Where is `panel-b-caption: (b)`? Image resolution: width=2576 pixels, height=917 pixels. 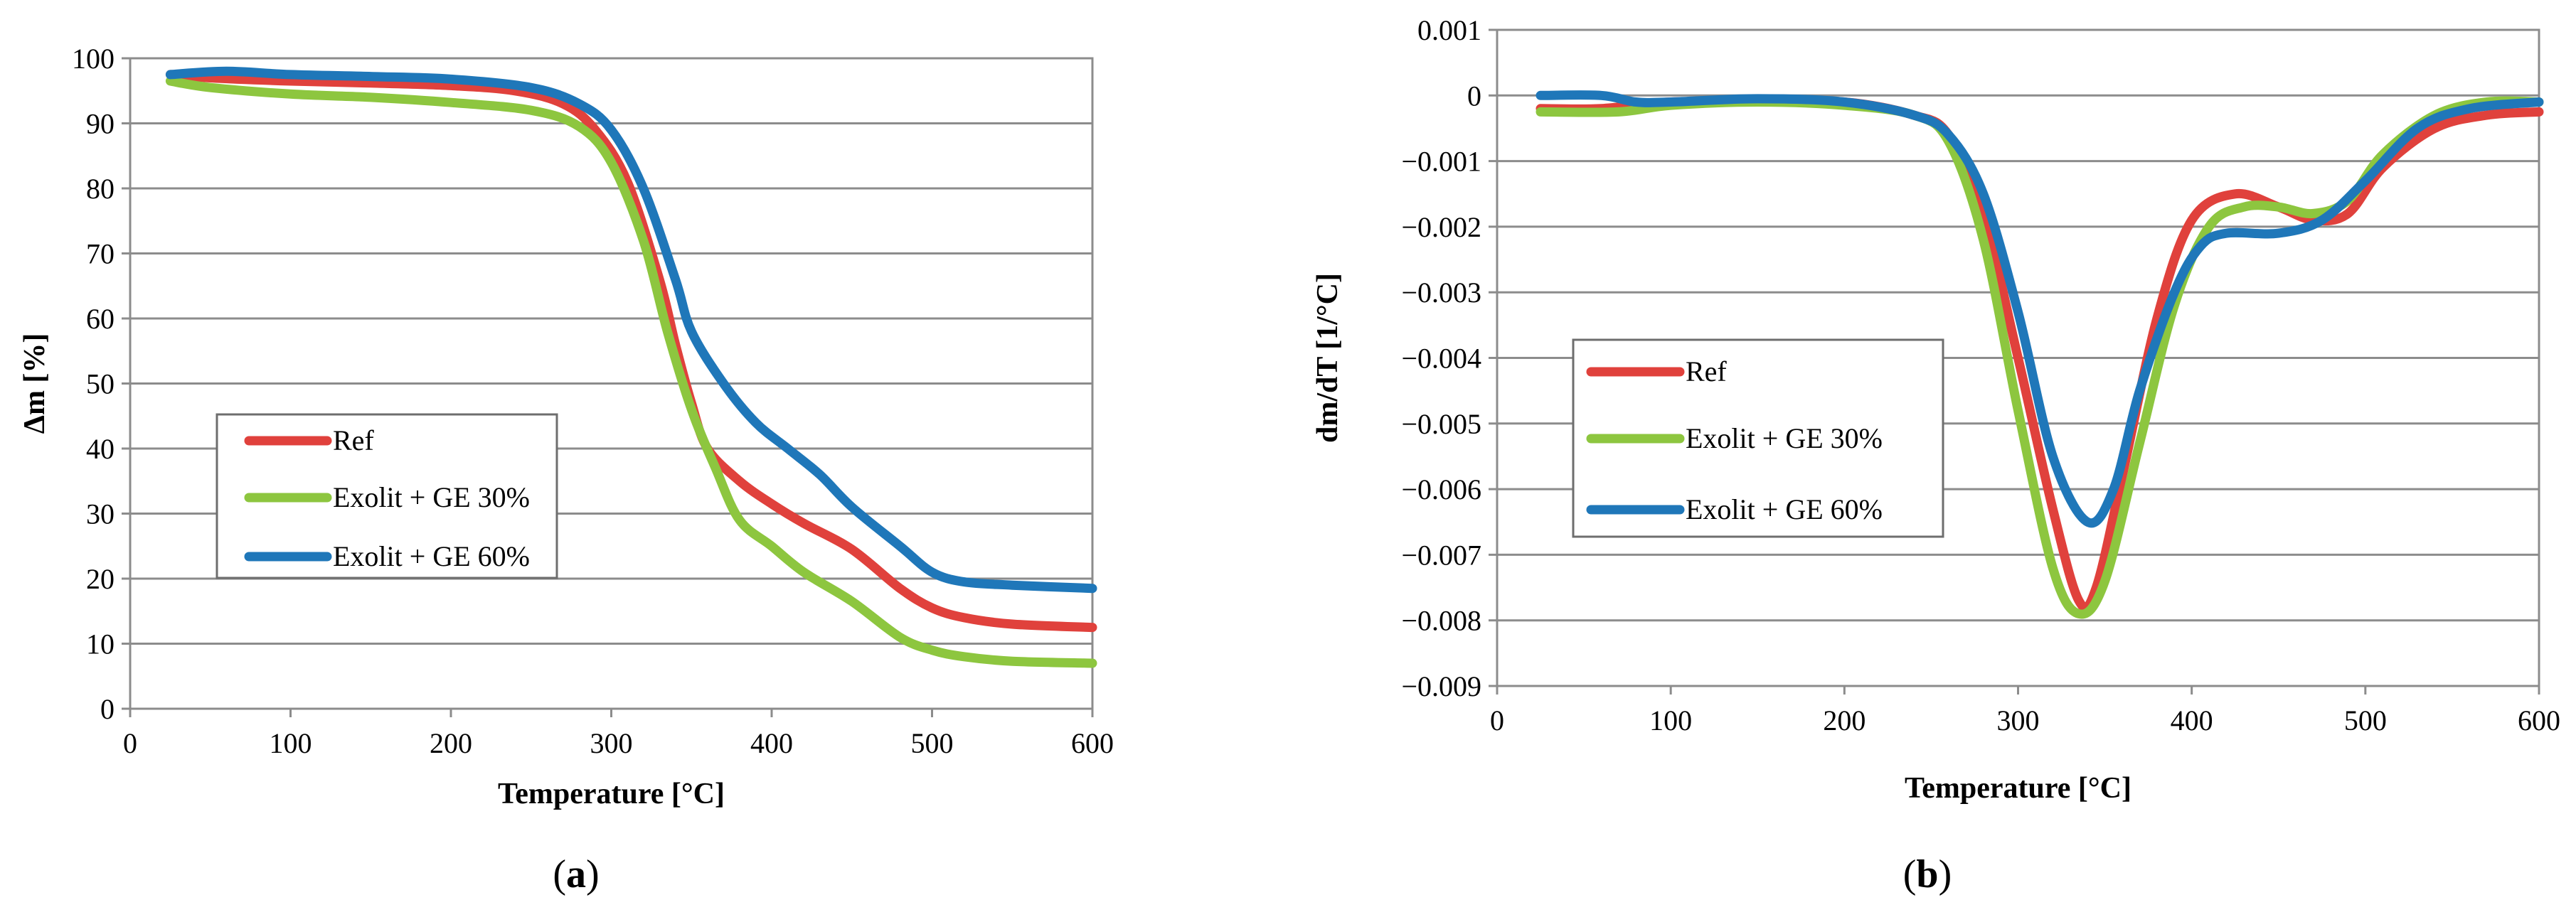 panel-b-caption: (b) is located at coordinates (1927, 874).